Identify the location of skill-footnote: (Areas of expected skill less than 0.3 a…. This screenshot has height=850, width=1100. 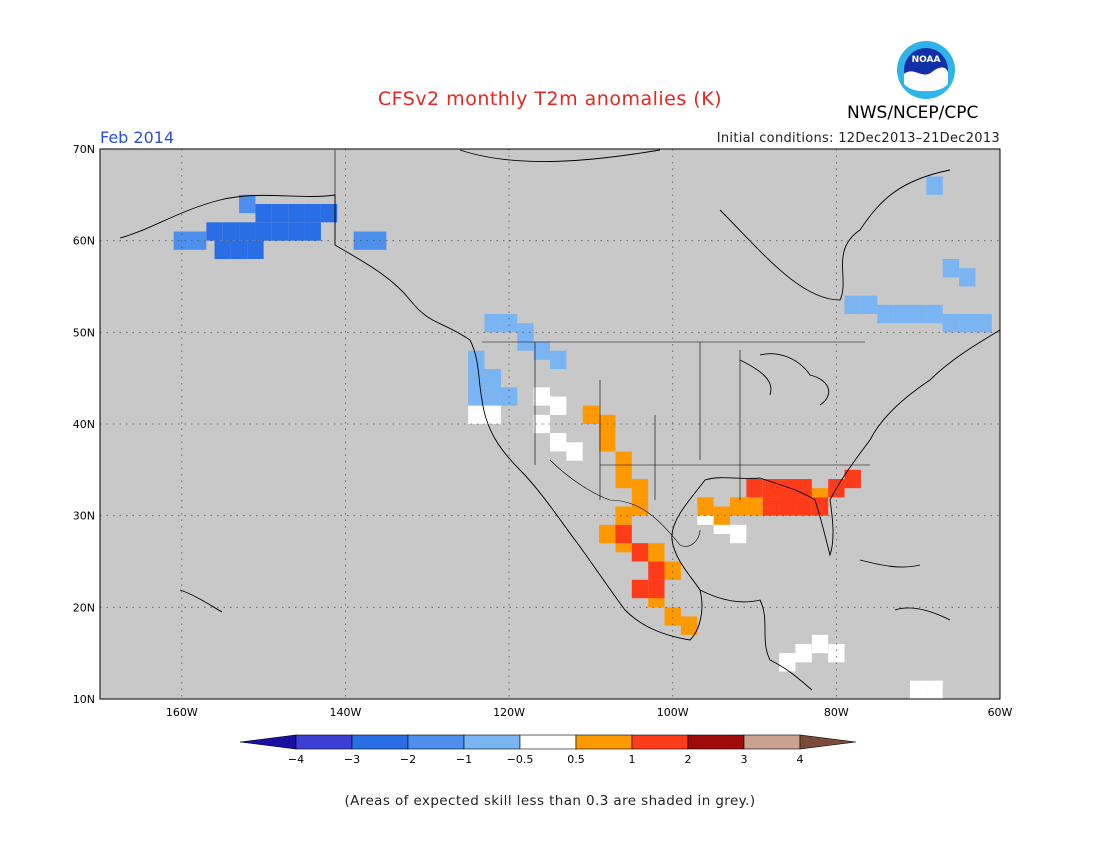
(550, 801).